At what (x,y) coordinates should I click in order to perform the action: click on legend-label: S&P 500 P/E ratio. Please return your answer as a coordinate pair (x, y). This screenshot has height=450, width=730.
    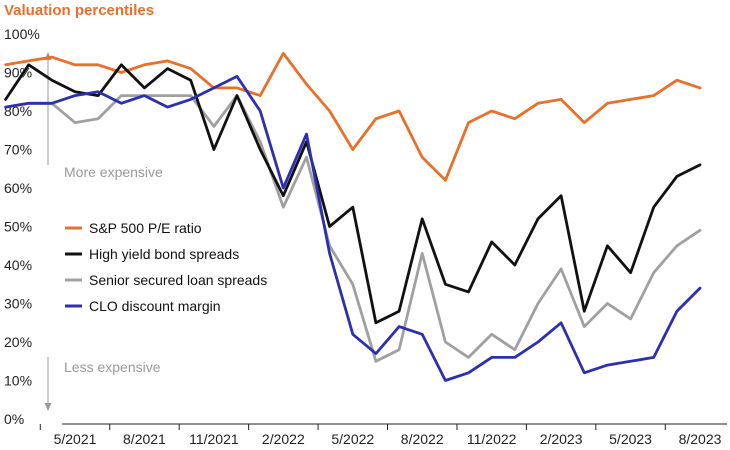
    Looking at the image, I should click on (145, 228).